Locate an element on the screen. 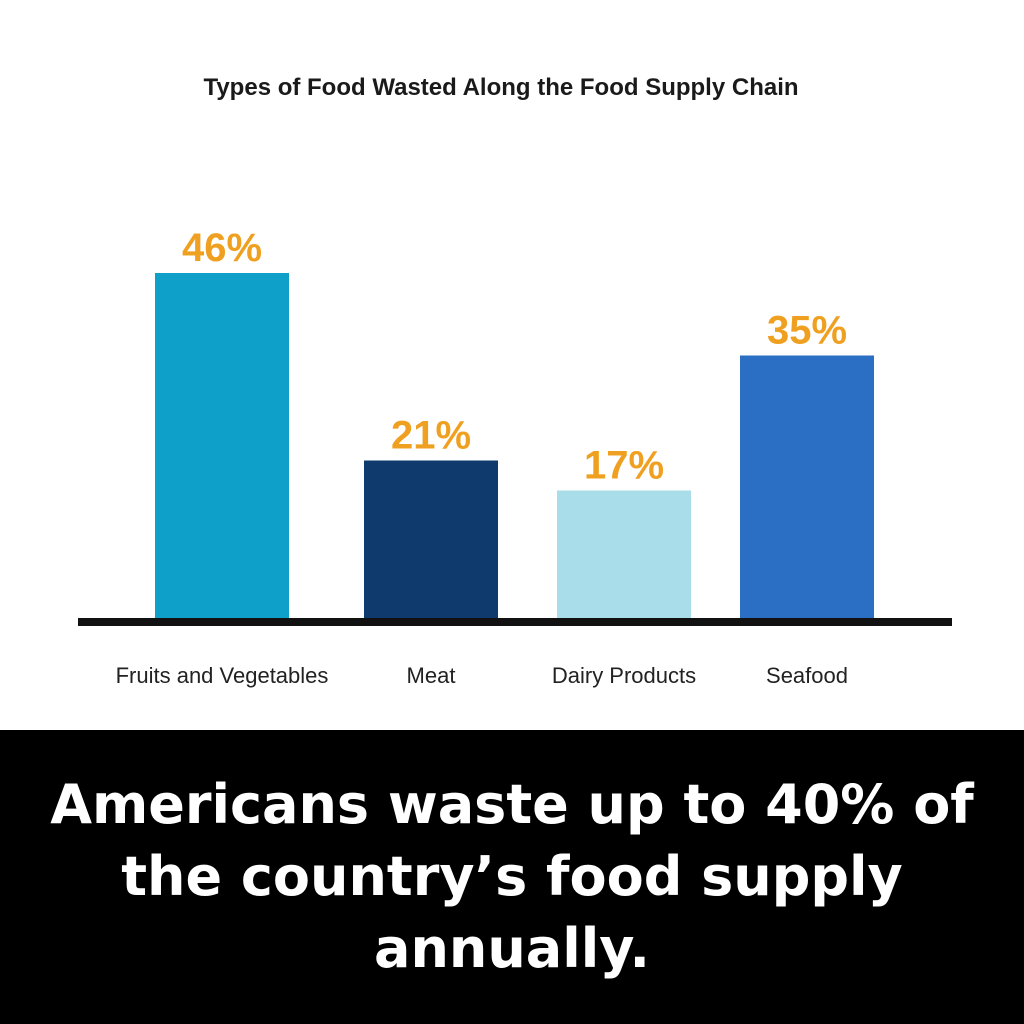 The height and width of the screenshot is (1024, 1024). bar-meat is located at coordinates (431, 539).